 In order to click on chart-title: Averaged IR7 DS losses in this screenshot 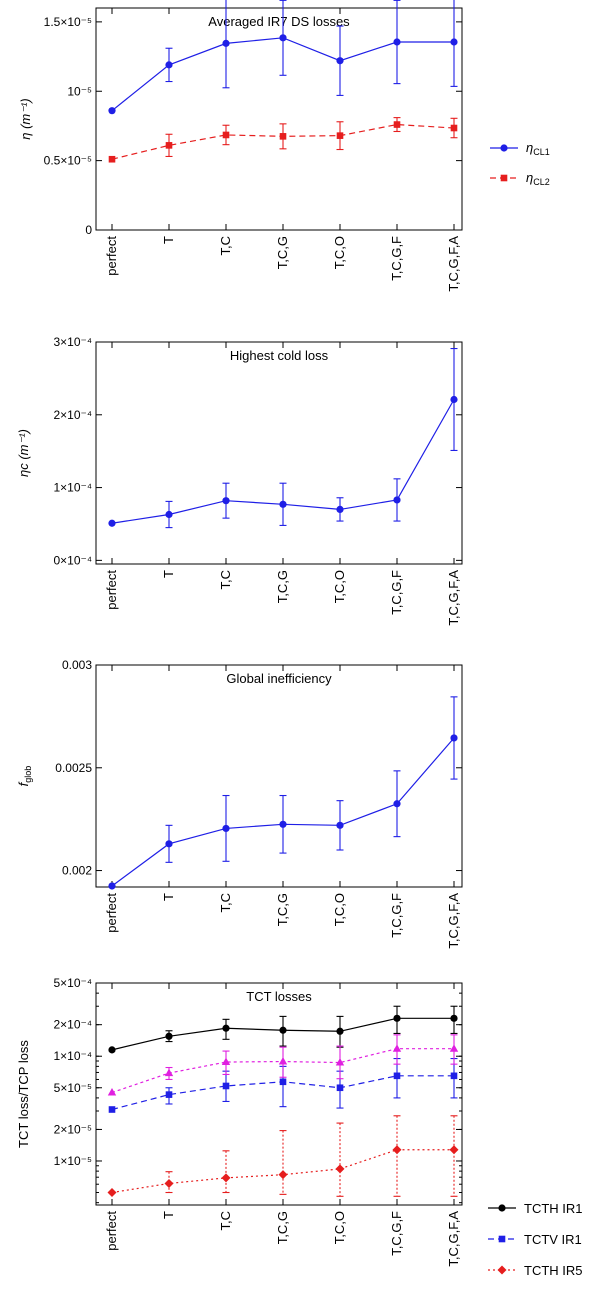, I will do `click(279, 21)`.